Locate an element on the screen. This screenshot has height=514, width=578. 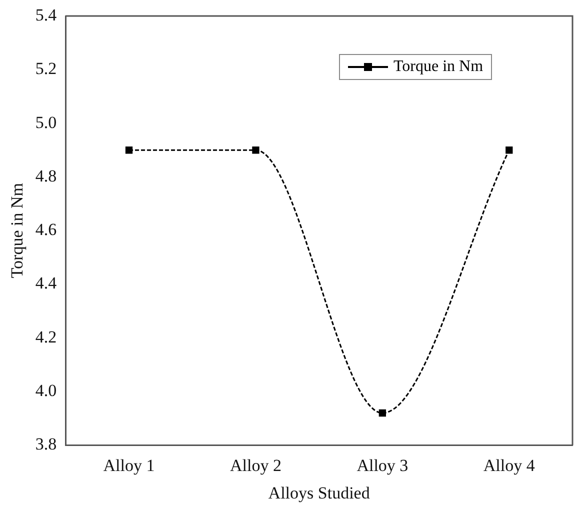
x-tick-label: Alloy 2 is located at coordinates (256, 465).